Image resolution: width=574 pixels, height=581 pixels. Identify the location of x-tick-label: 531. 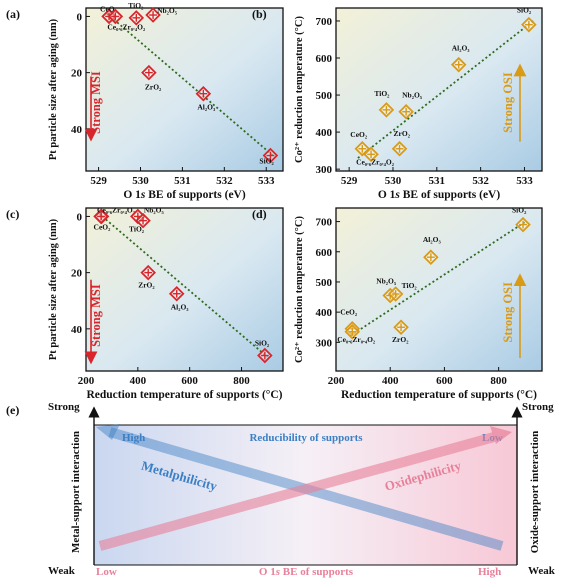
(182, 181).